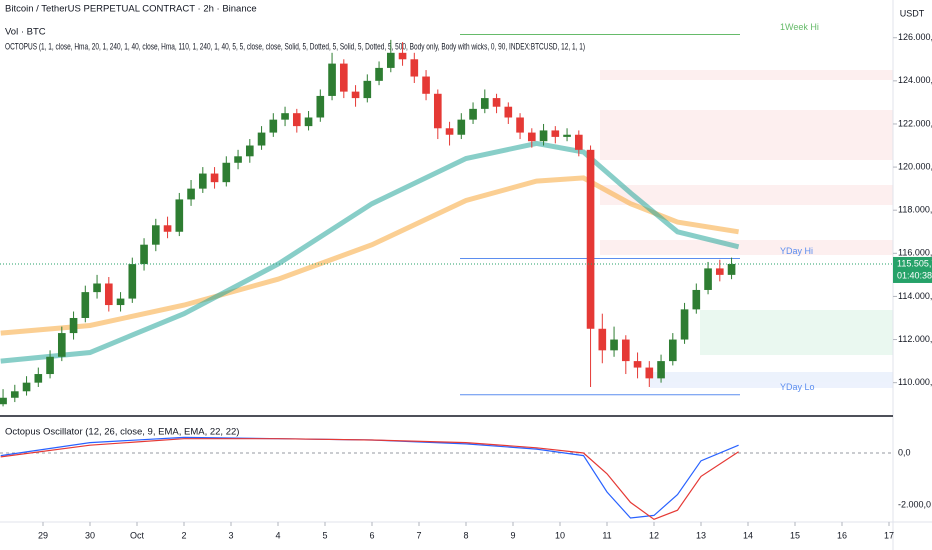 The image size is (932, 550). What do you see at coordinates (842, 535) in the screenshot?
I see `x-tick-label: 16` at bounding box center [842, 535].